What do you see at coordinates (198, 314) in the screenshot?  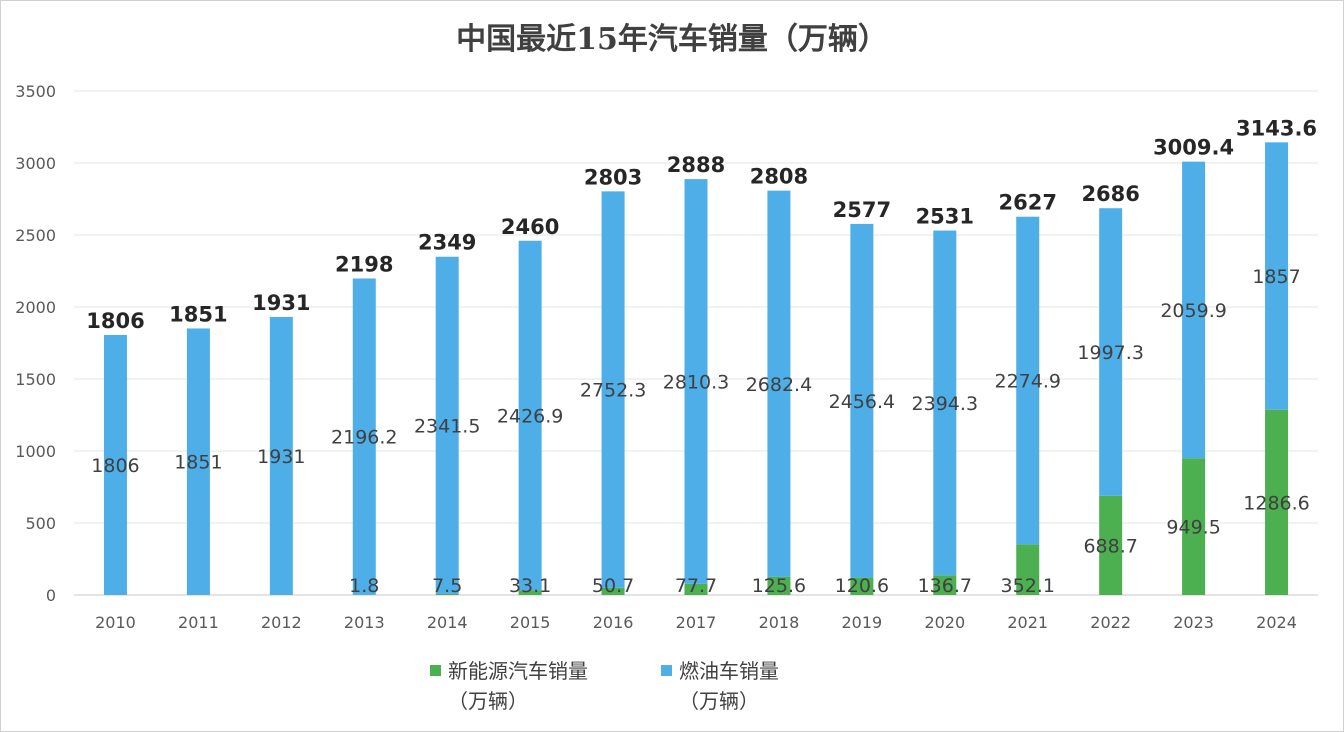 I see `data-label-total: 1851` at bounding box center [198, 314].